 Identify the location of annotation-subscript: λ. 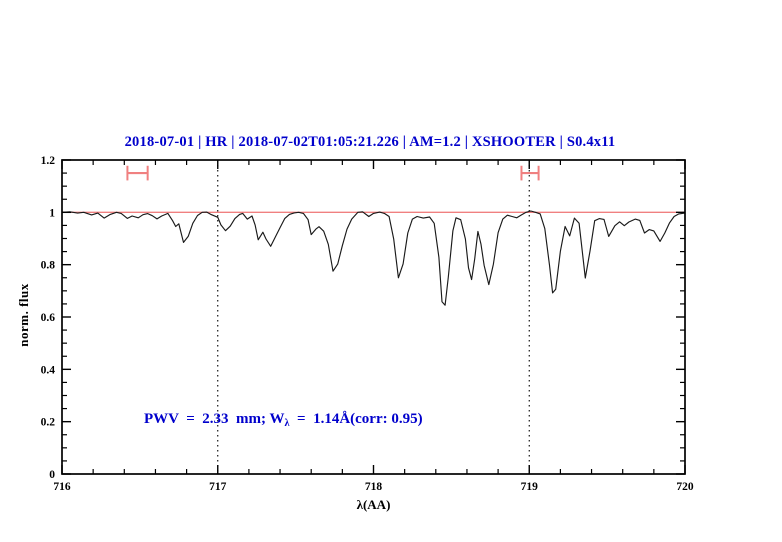
(287, 423).